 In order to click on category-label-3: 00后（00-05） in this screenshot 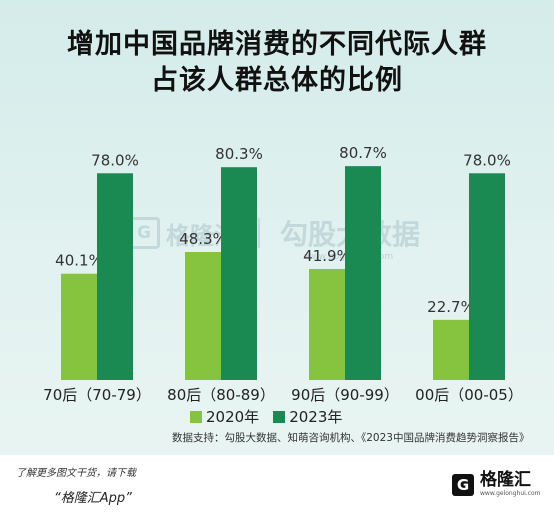, I will do `click(469, 395)`.